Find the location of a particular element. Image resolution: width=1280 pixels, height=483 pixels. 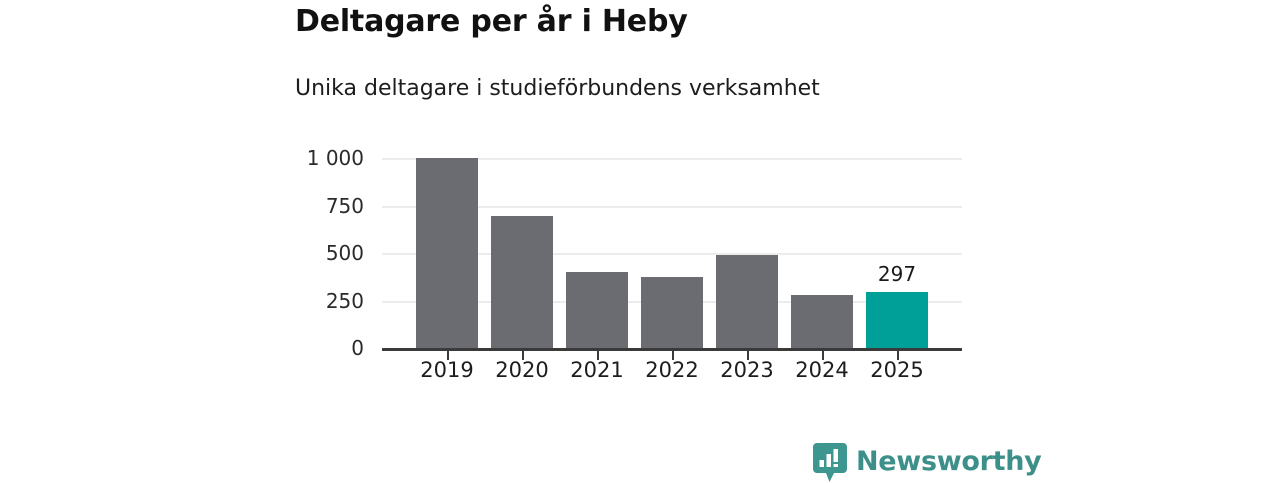

x-axis-label-2021: 2021 is located at coordinates (597, 370).